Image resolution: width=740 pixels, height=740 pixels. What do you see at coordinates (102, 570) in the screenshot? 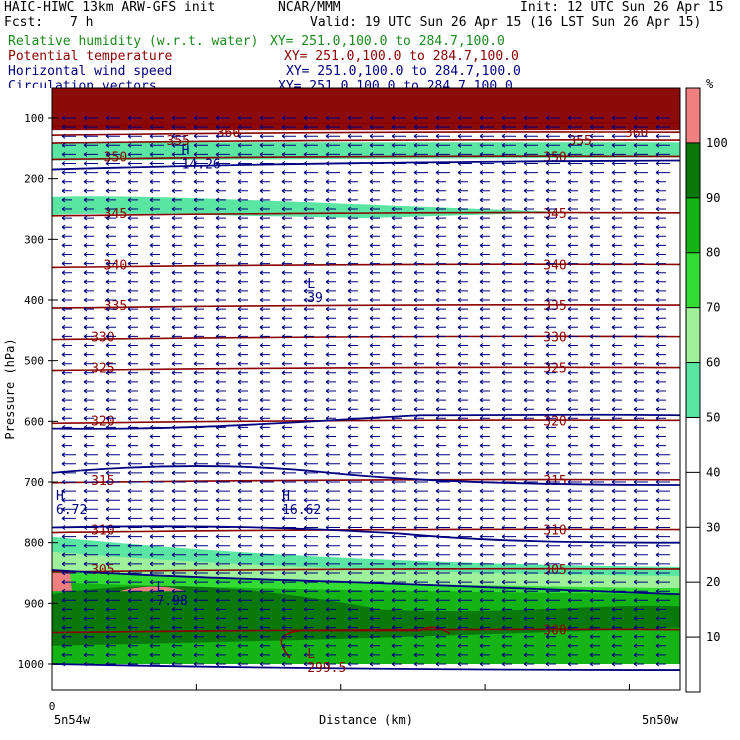
I see `theta-label-305-0: 305` at bounding box center [102, 570].